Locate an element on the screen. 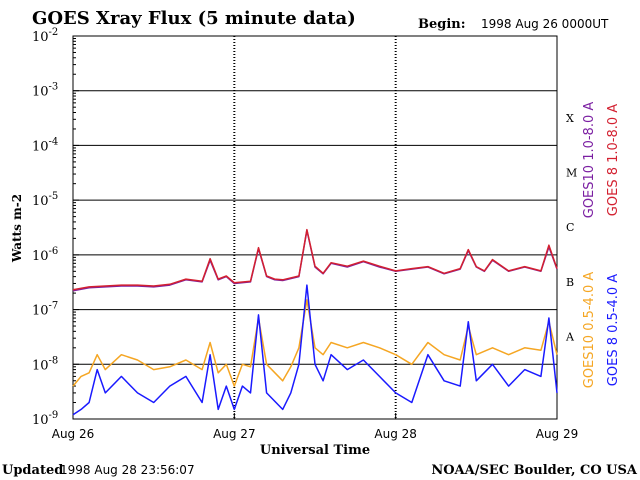 The height and width of the screenshot is (480, 640). legend-entry-text: GOES10 1.0-8.0 A GOES 8 1.0-8.0 A is located at coordinates (601, 160).